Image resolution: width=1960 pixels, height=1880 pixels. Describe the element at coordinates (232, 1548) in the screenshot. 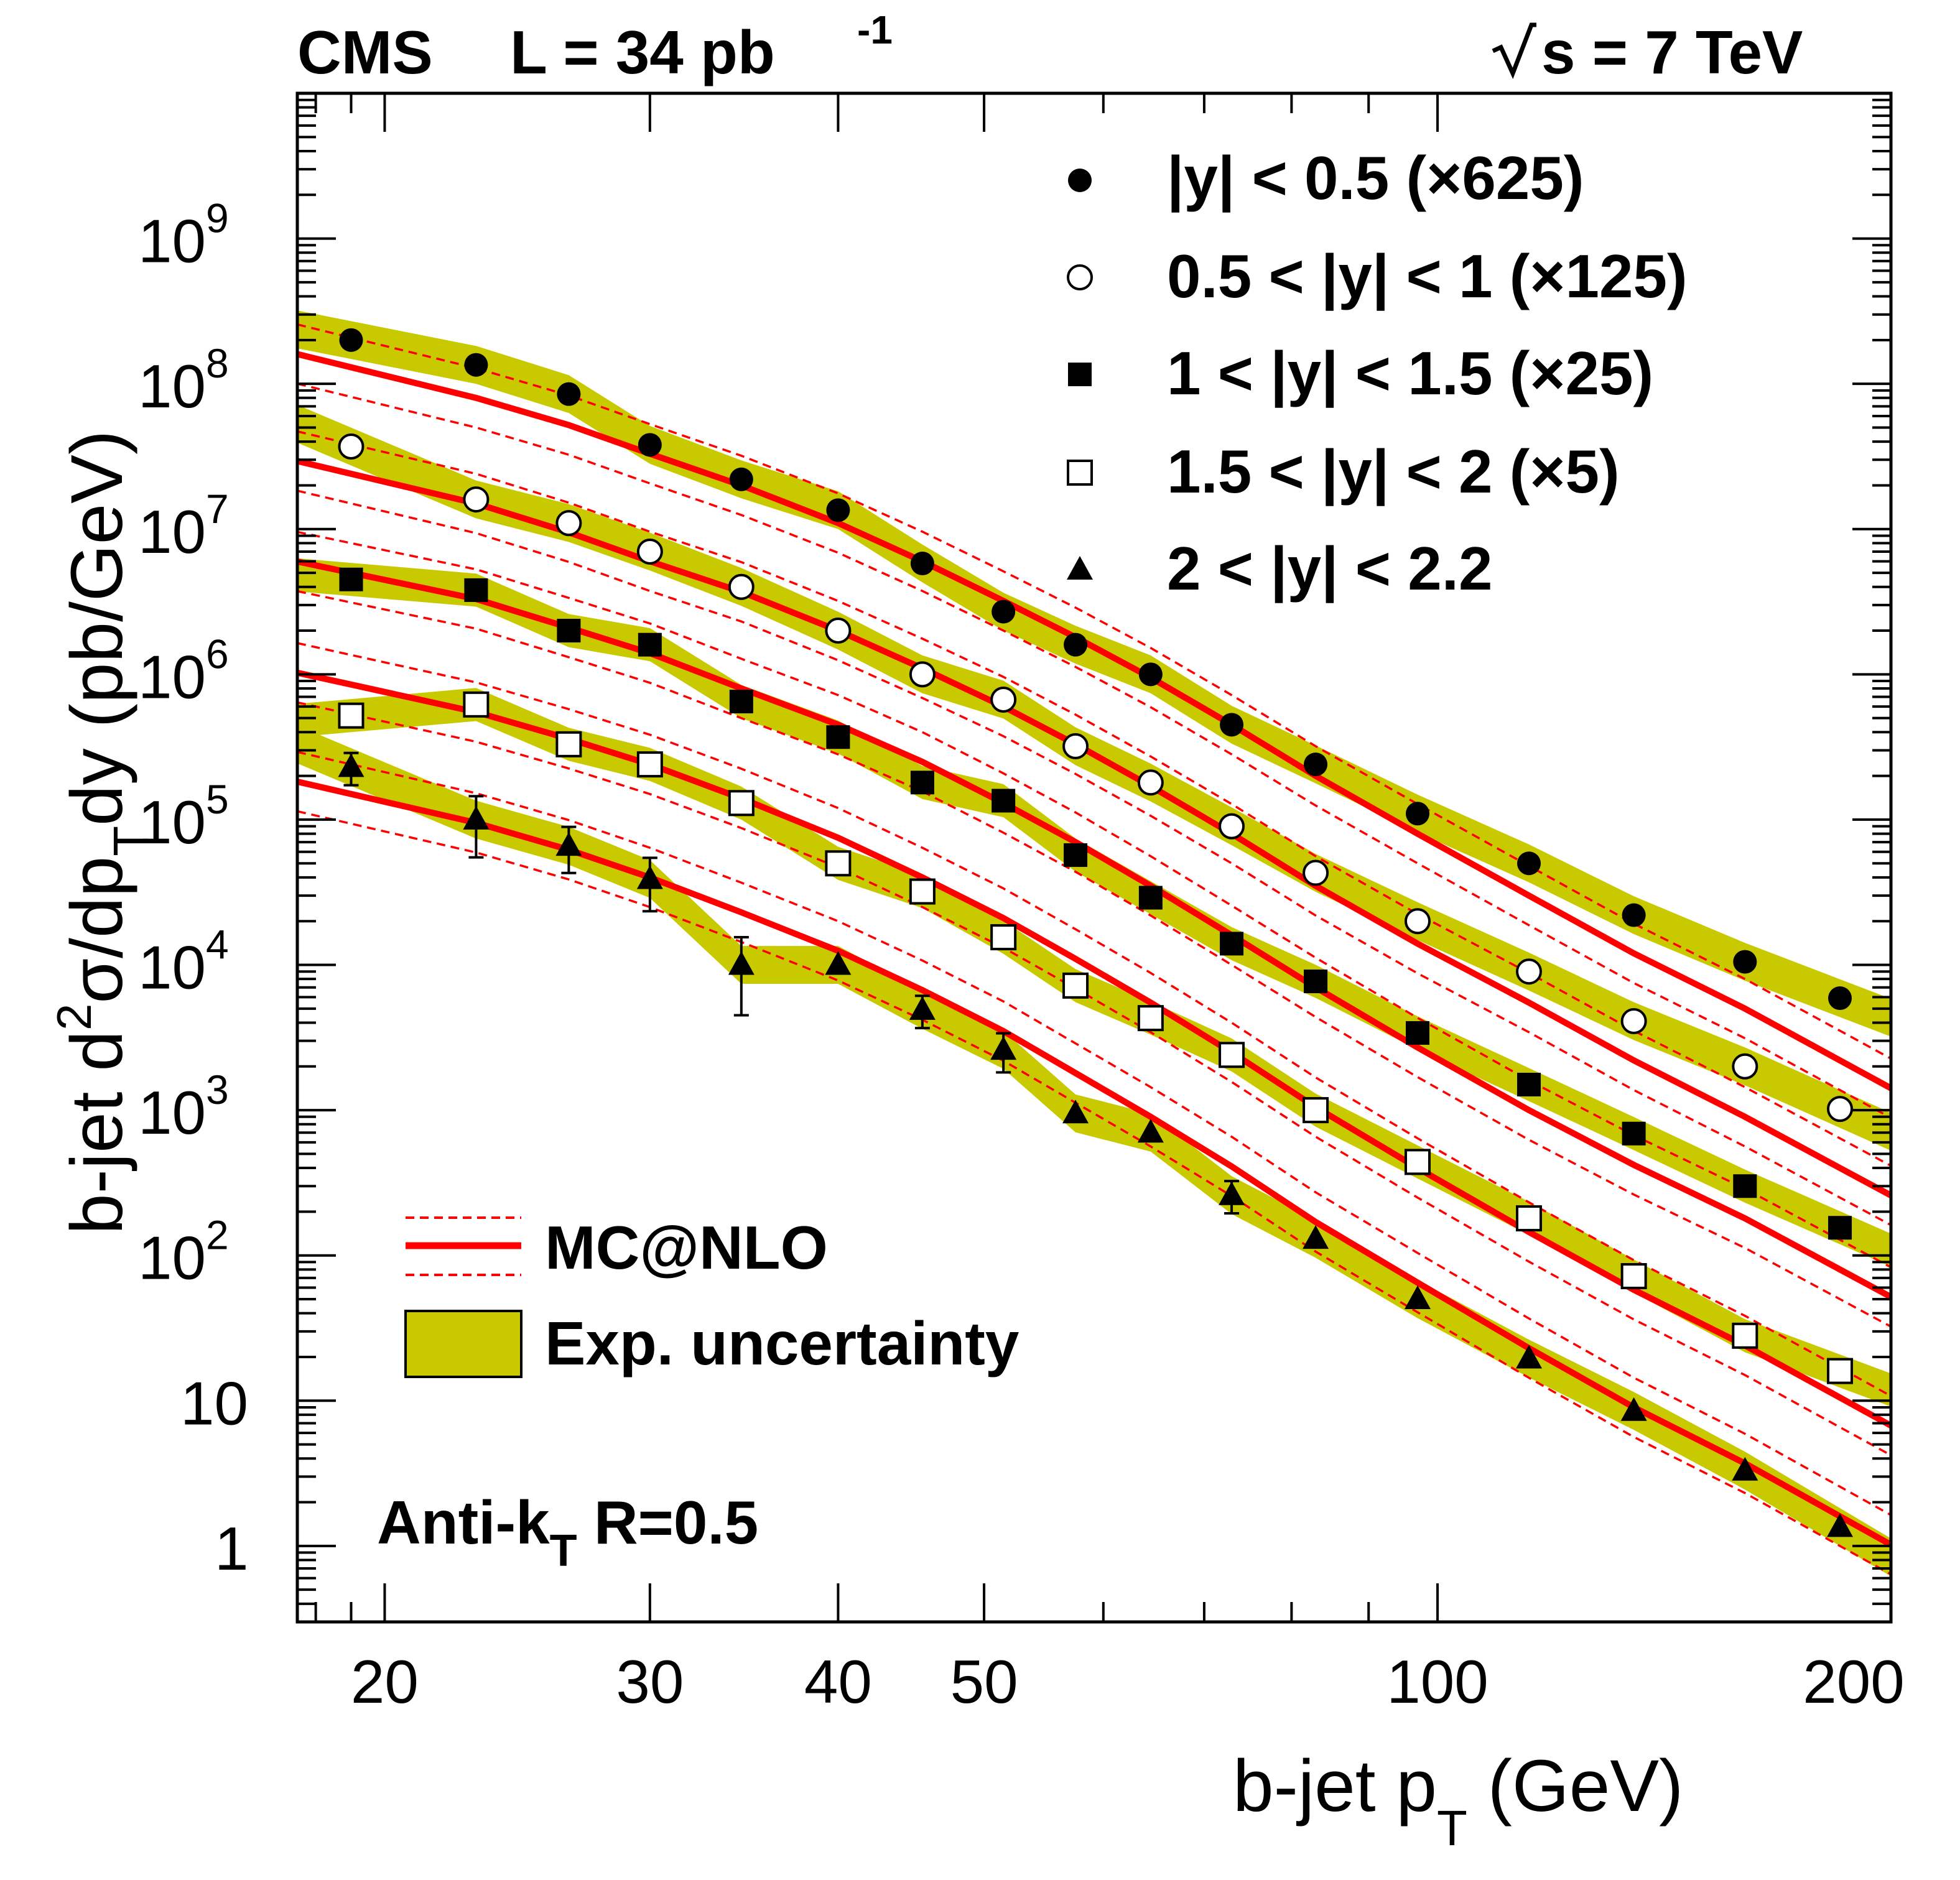

I see `y-tick-label: 1` at that location.